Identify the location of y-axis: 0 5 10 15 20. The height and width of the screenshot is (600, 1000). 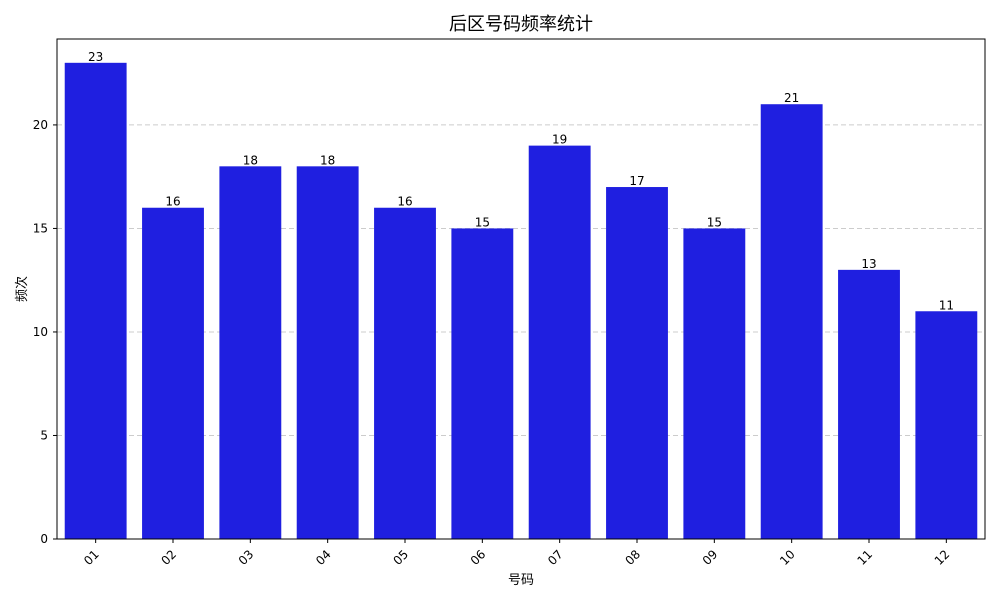
(45, 332).